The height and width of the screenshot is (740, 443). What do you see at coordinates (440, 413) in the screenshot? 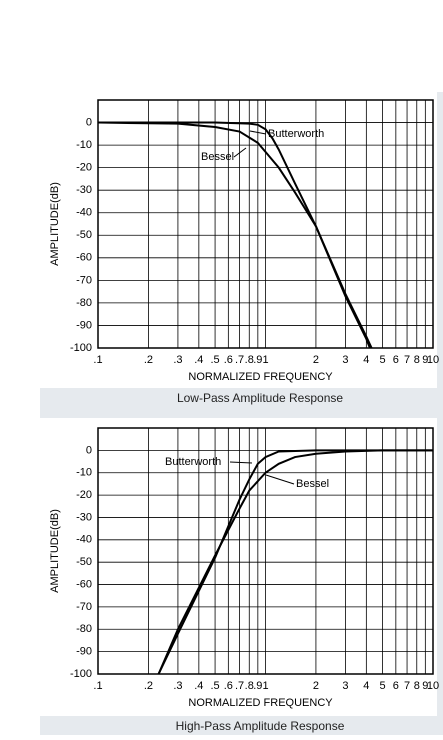
I see `side-band` at bounding box center [440, 413].